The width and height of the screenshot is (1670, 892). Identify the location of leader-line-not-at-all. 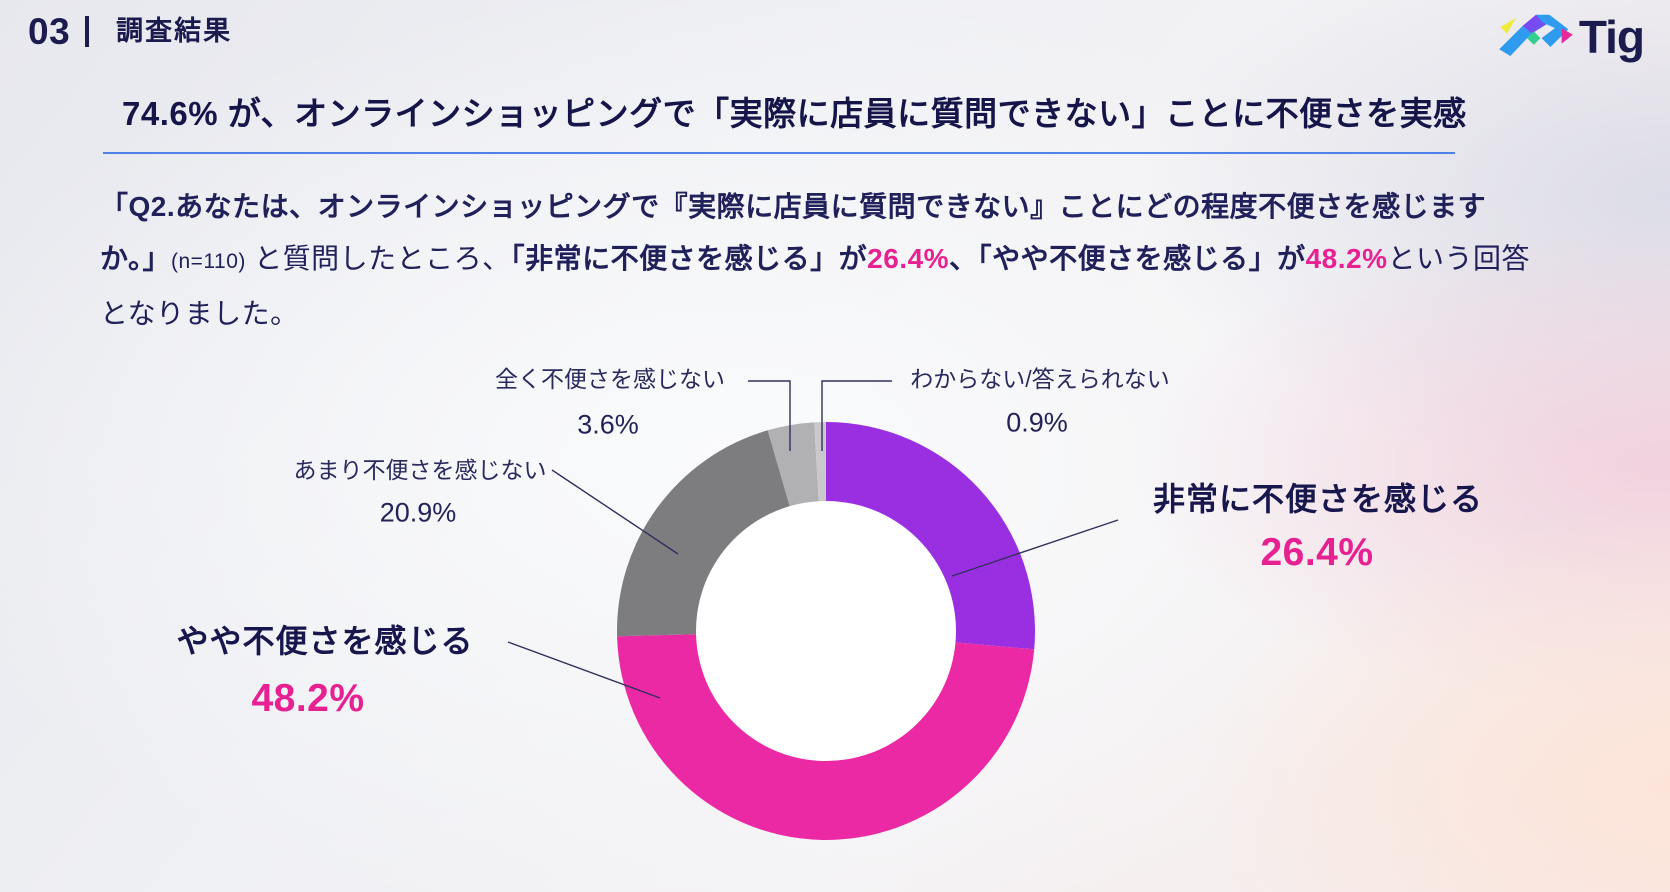
(769, 415).